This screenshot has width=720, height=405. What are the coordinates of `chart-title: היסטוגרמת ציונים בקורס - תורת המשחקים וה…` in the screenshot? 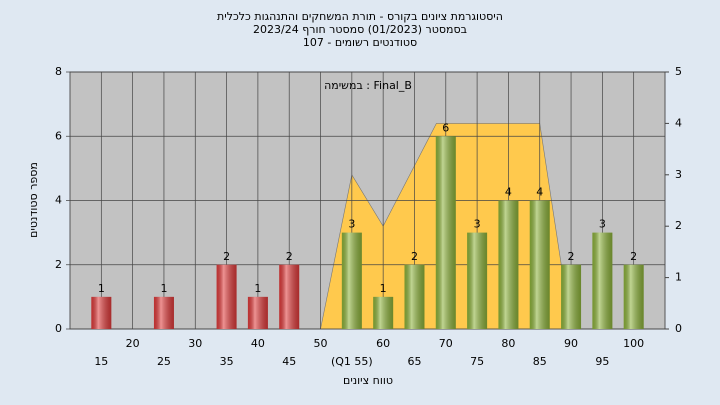 It's located at (360, 16).